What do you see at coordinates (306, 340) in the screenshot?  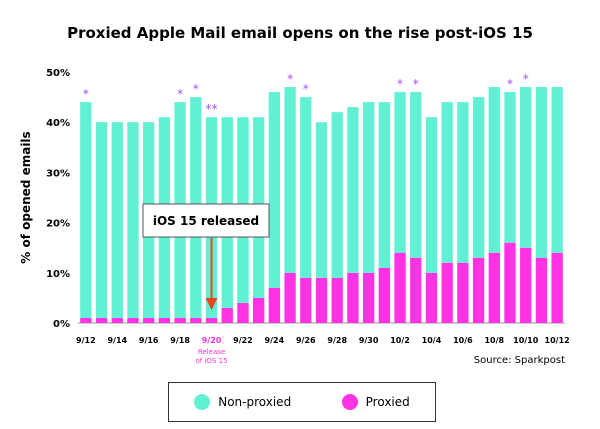 I see `x-tick-label: 9/26` at bounding box center [306, 340].